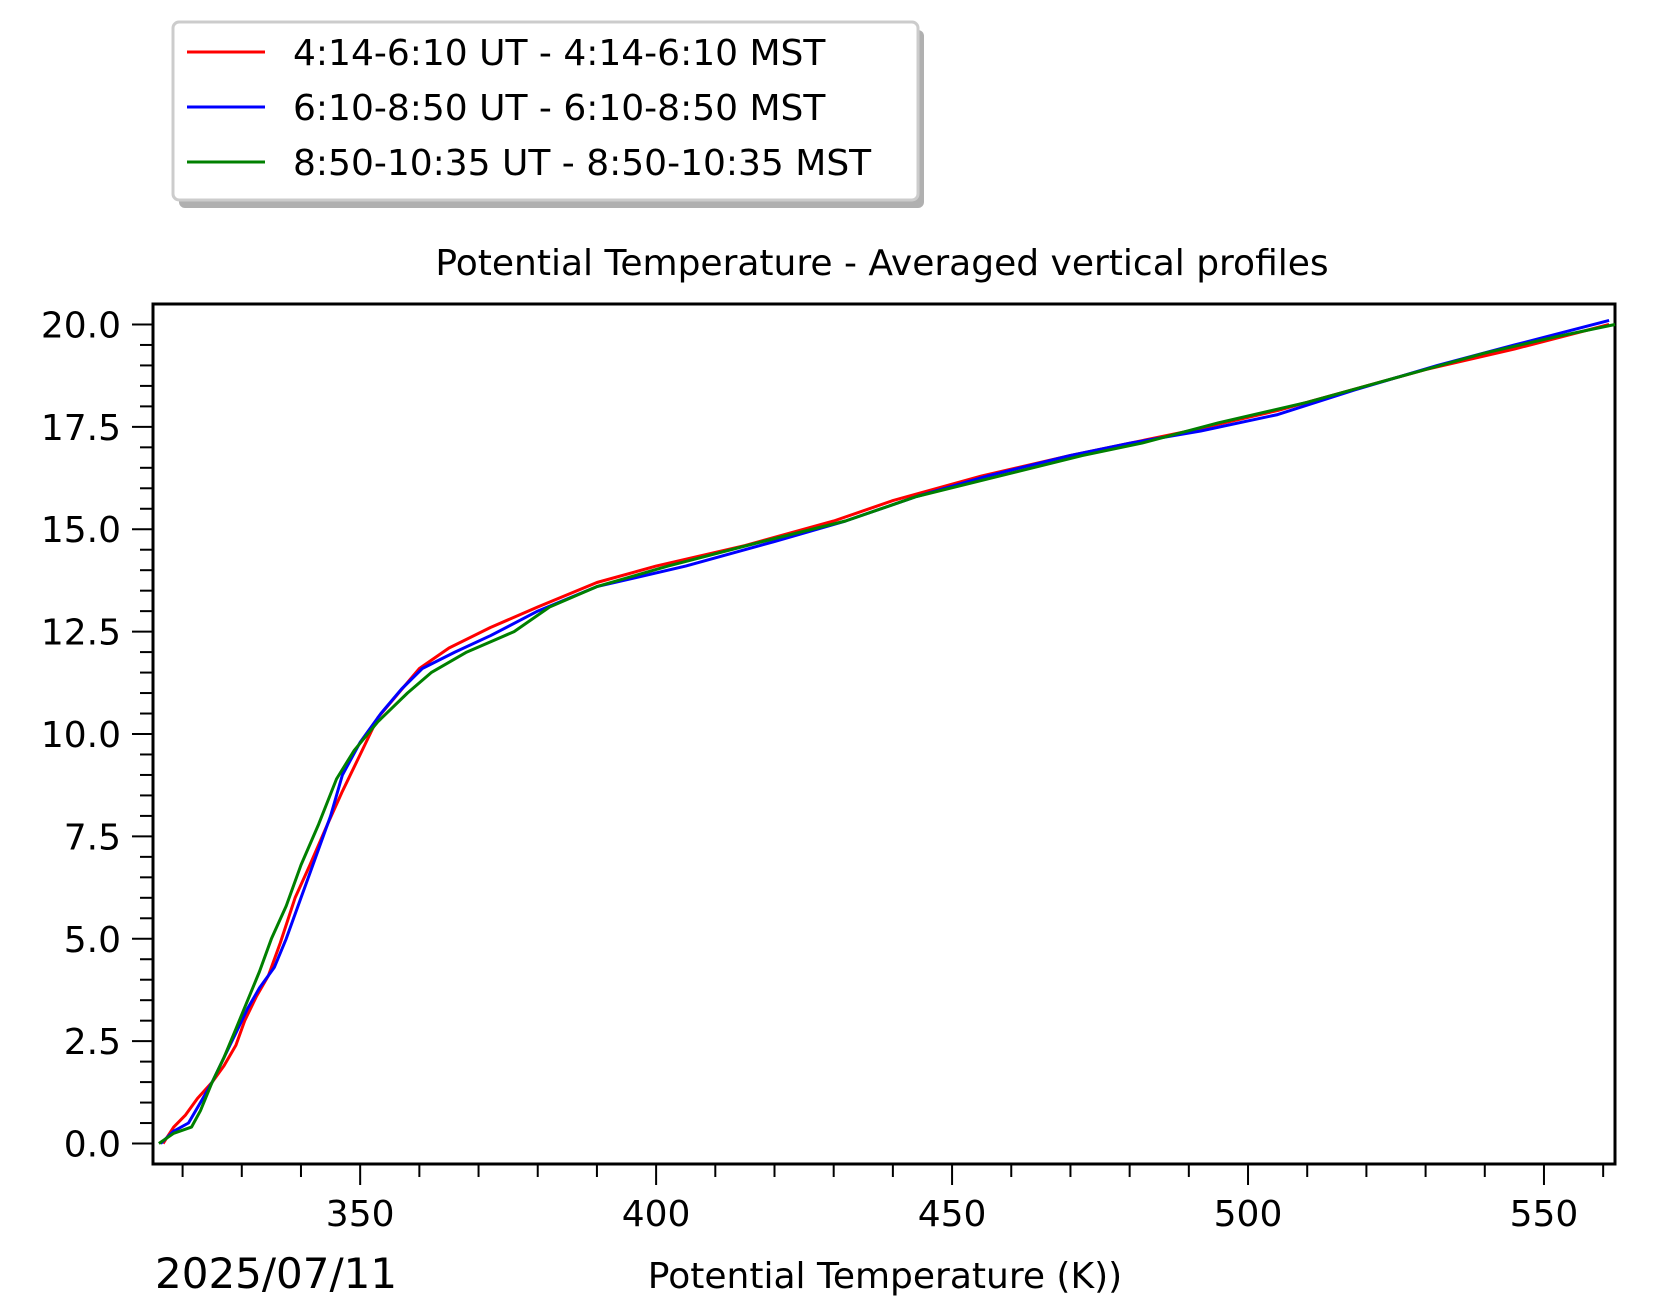 The height and width of the screenshot is (1303, 1676). I want to click on x-axis-label: Potential Temperature (K)), so click(885, 1276).